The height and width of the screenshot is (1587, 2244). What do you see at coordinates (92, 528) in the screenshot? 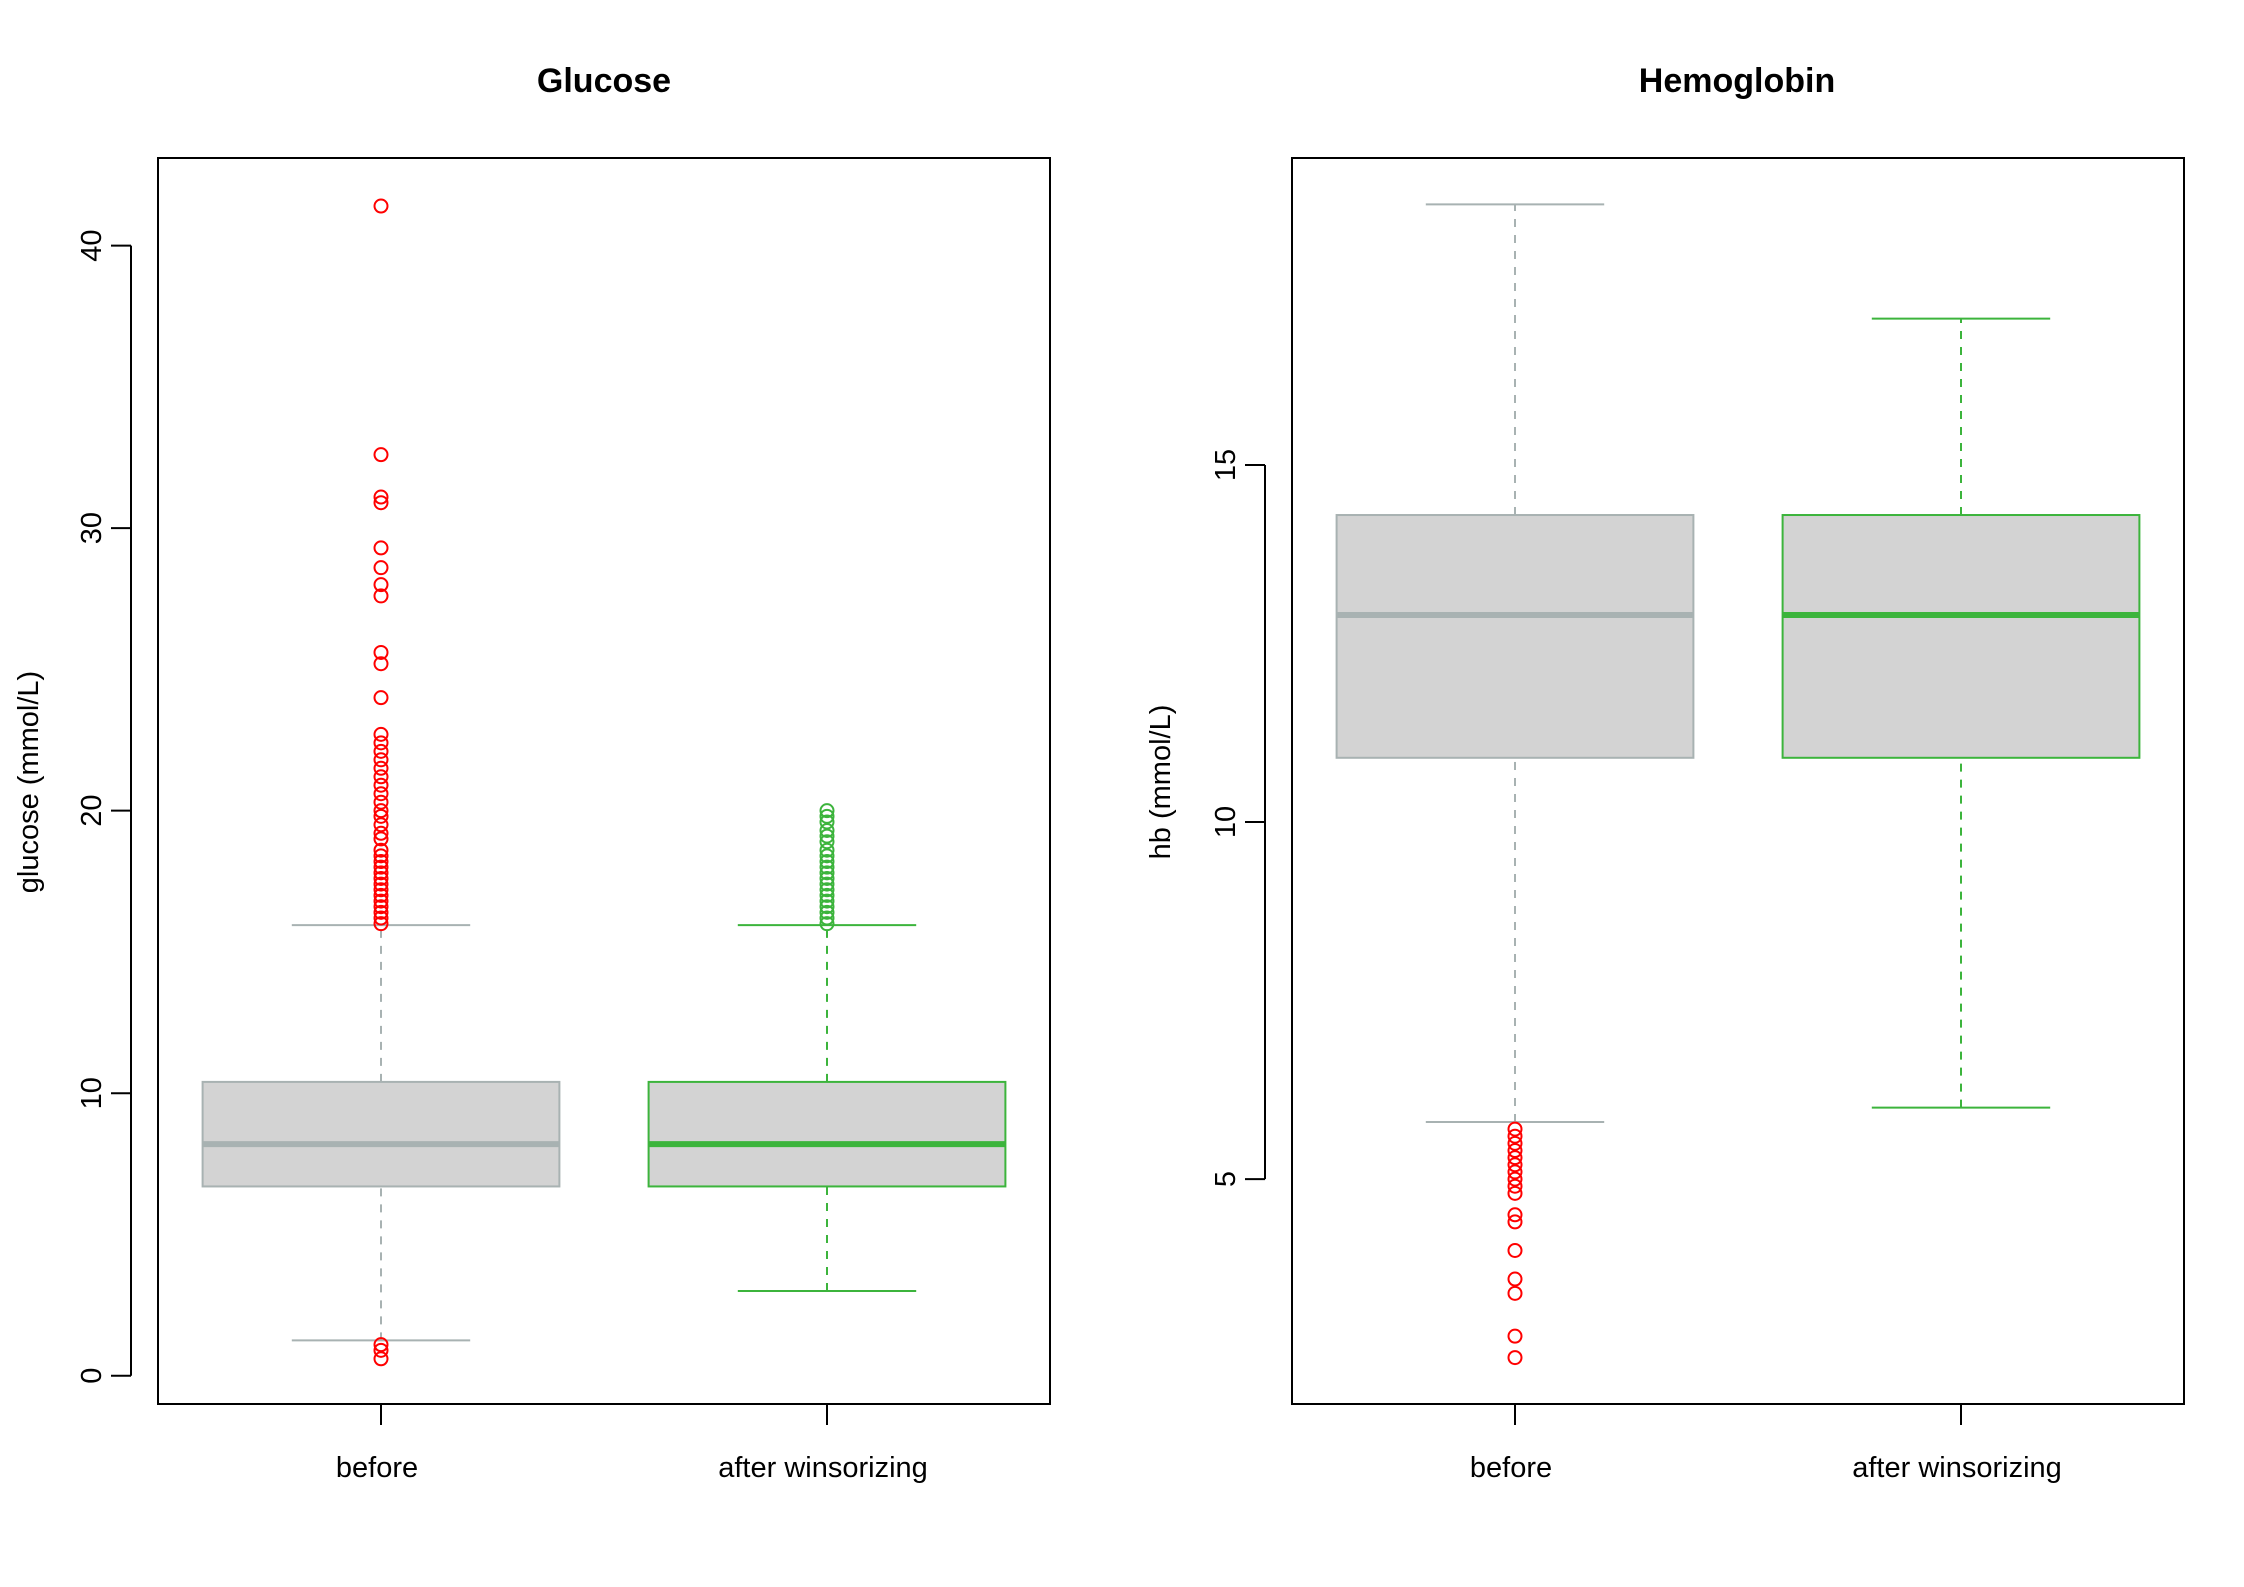
I see `glucose-y-tick-label: 30` at bounding box center [92, 528].